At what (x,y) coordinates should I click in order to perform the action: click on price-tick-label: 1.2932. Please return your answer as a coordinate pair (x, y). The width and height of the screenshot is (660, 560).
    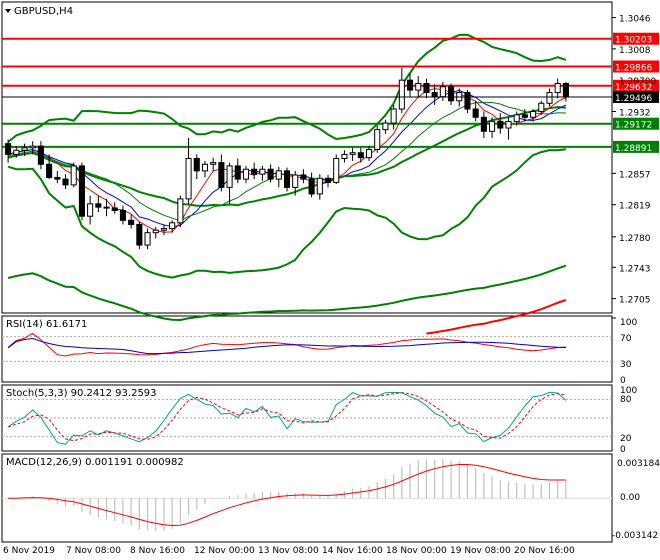
    Looking at the image, I should click on (635, 114).